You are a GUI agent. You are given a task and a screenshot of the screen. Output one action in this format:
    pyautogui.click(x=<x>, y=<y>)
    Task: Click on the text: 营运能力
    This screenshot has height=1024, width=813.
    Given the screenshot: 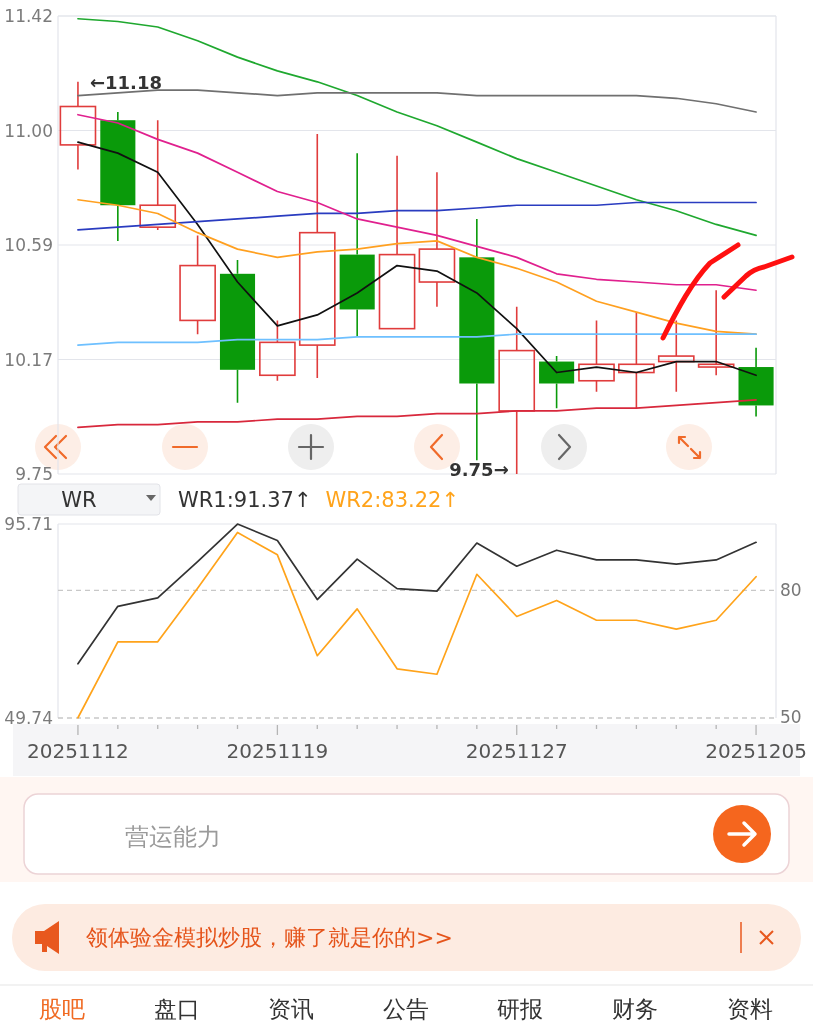 What is the action you would take?
    pyautogui.click(x=173, y=837)
    